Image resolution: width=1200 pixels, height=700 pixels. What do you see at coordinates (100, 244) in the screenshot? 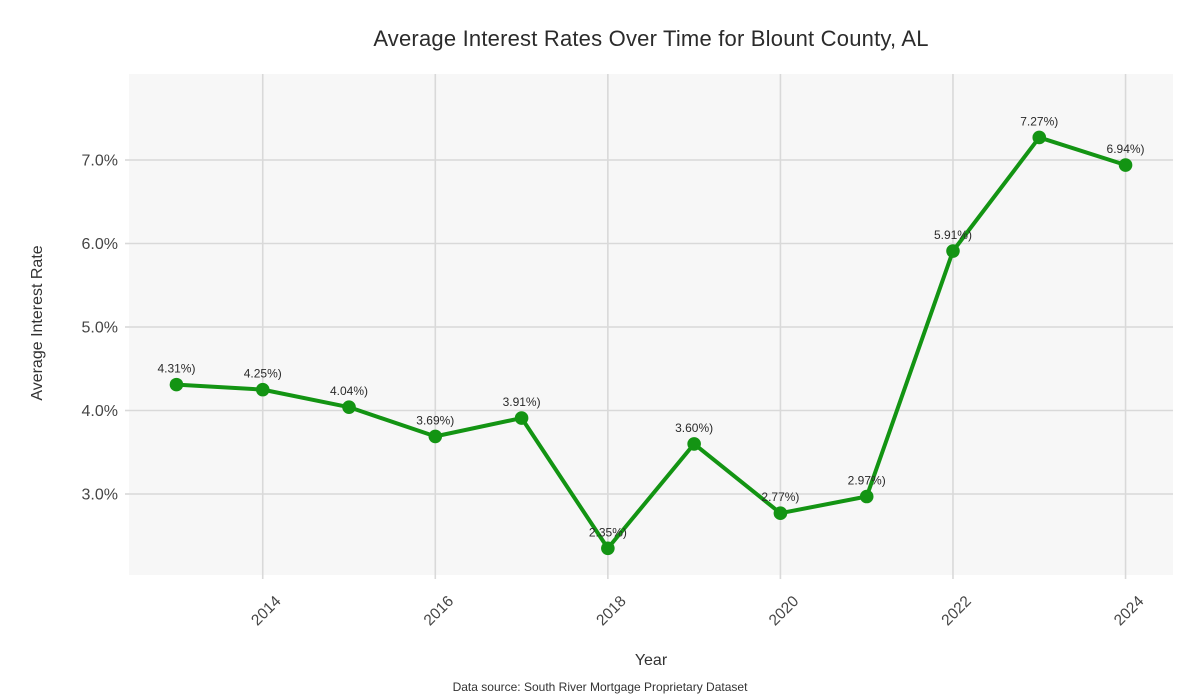
I see `y-tick-label: 6.0%` at bounding box center [100, 244].